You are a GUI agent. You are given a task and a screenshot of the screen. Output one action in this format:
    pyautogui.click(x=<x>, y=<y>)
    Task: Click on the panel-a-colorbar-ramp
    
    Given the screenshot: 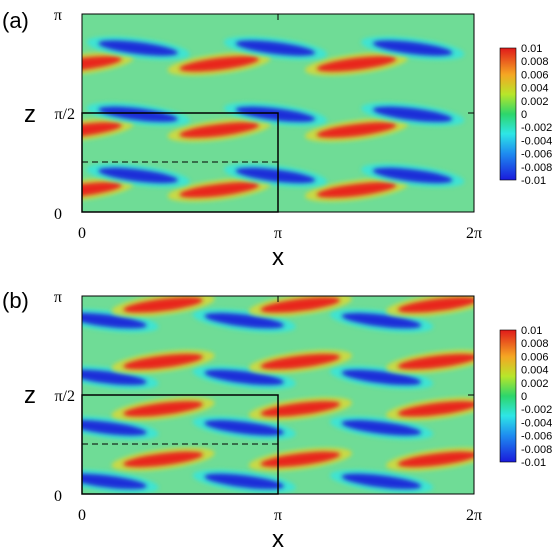 What is the action you would take?
    pyautogui.click(x=508, y=114)
    